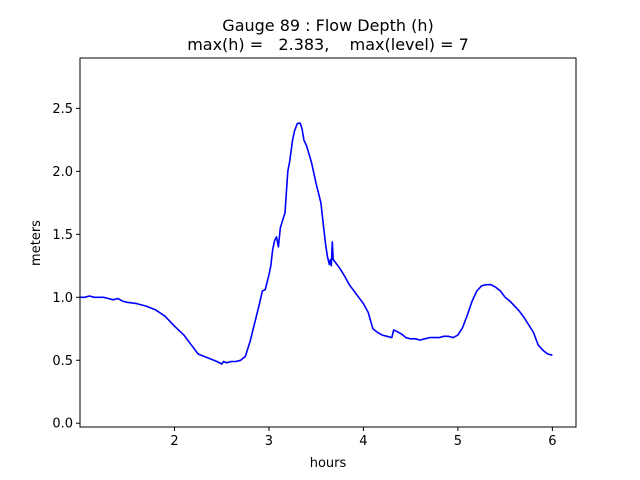 Image resolution: width=640 pixels, height=480 pixels. What do you see at coordinates (174, 441) in the screenshot?
I see `x-tick-label: 2` at bounding box center [174, 441].